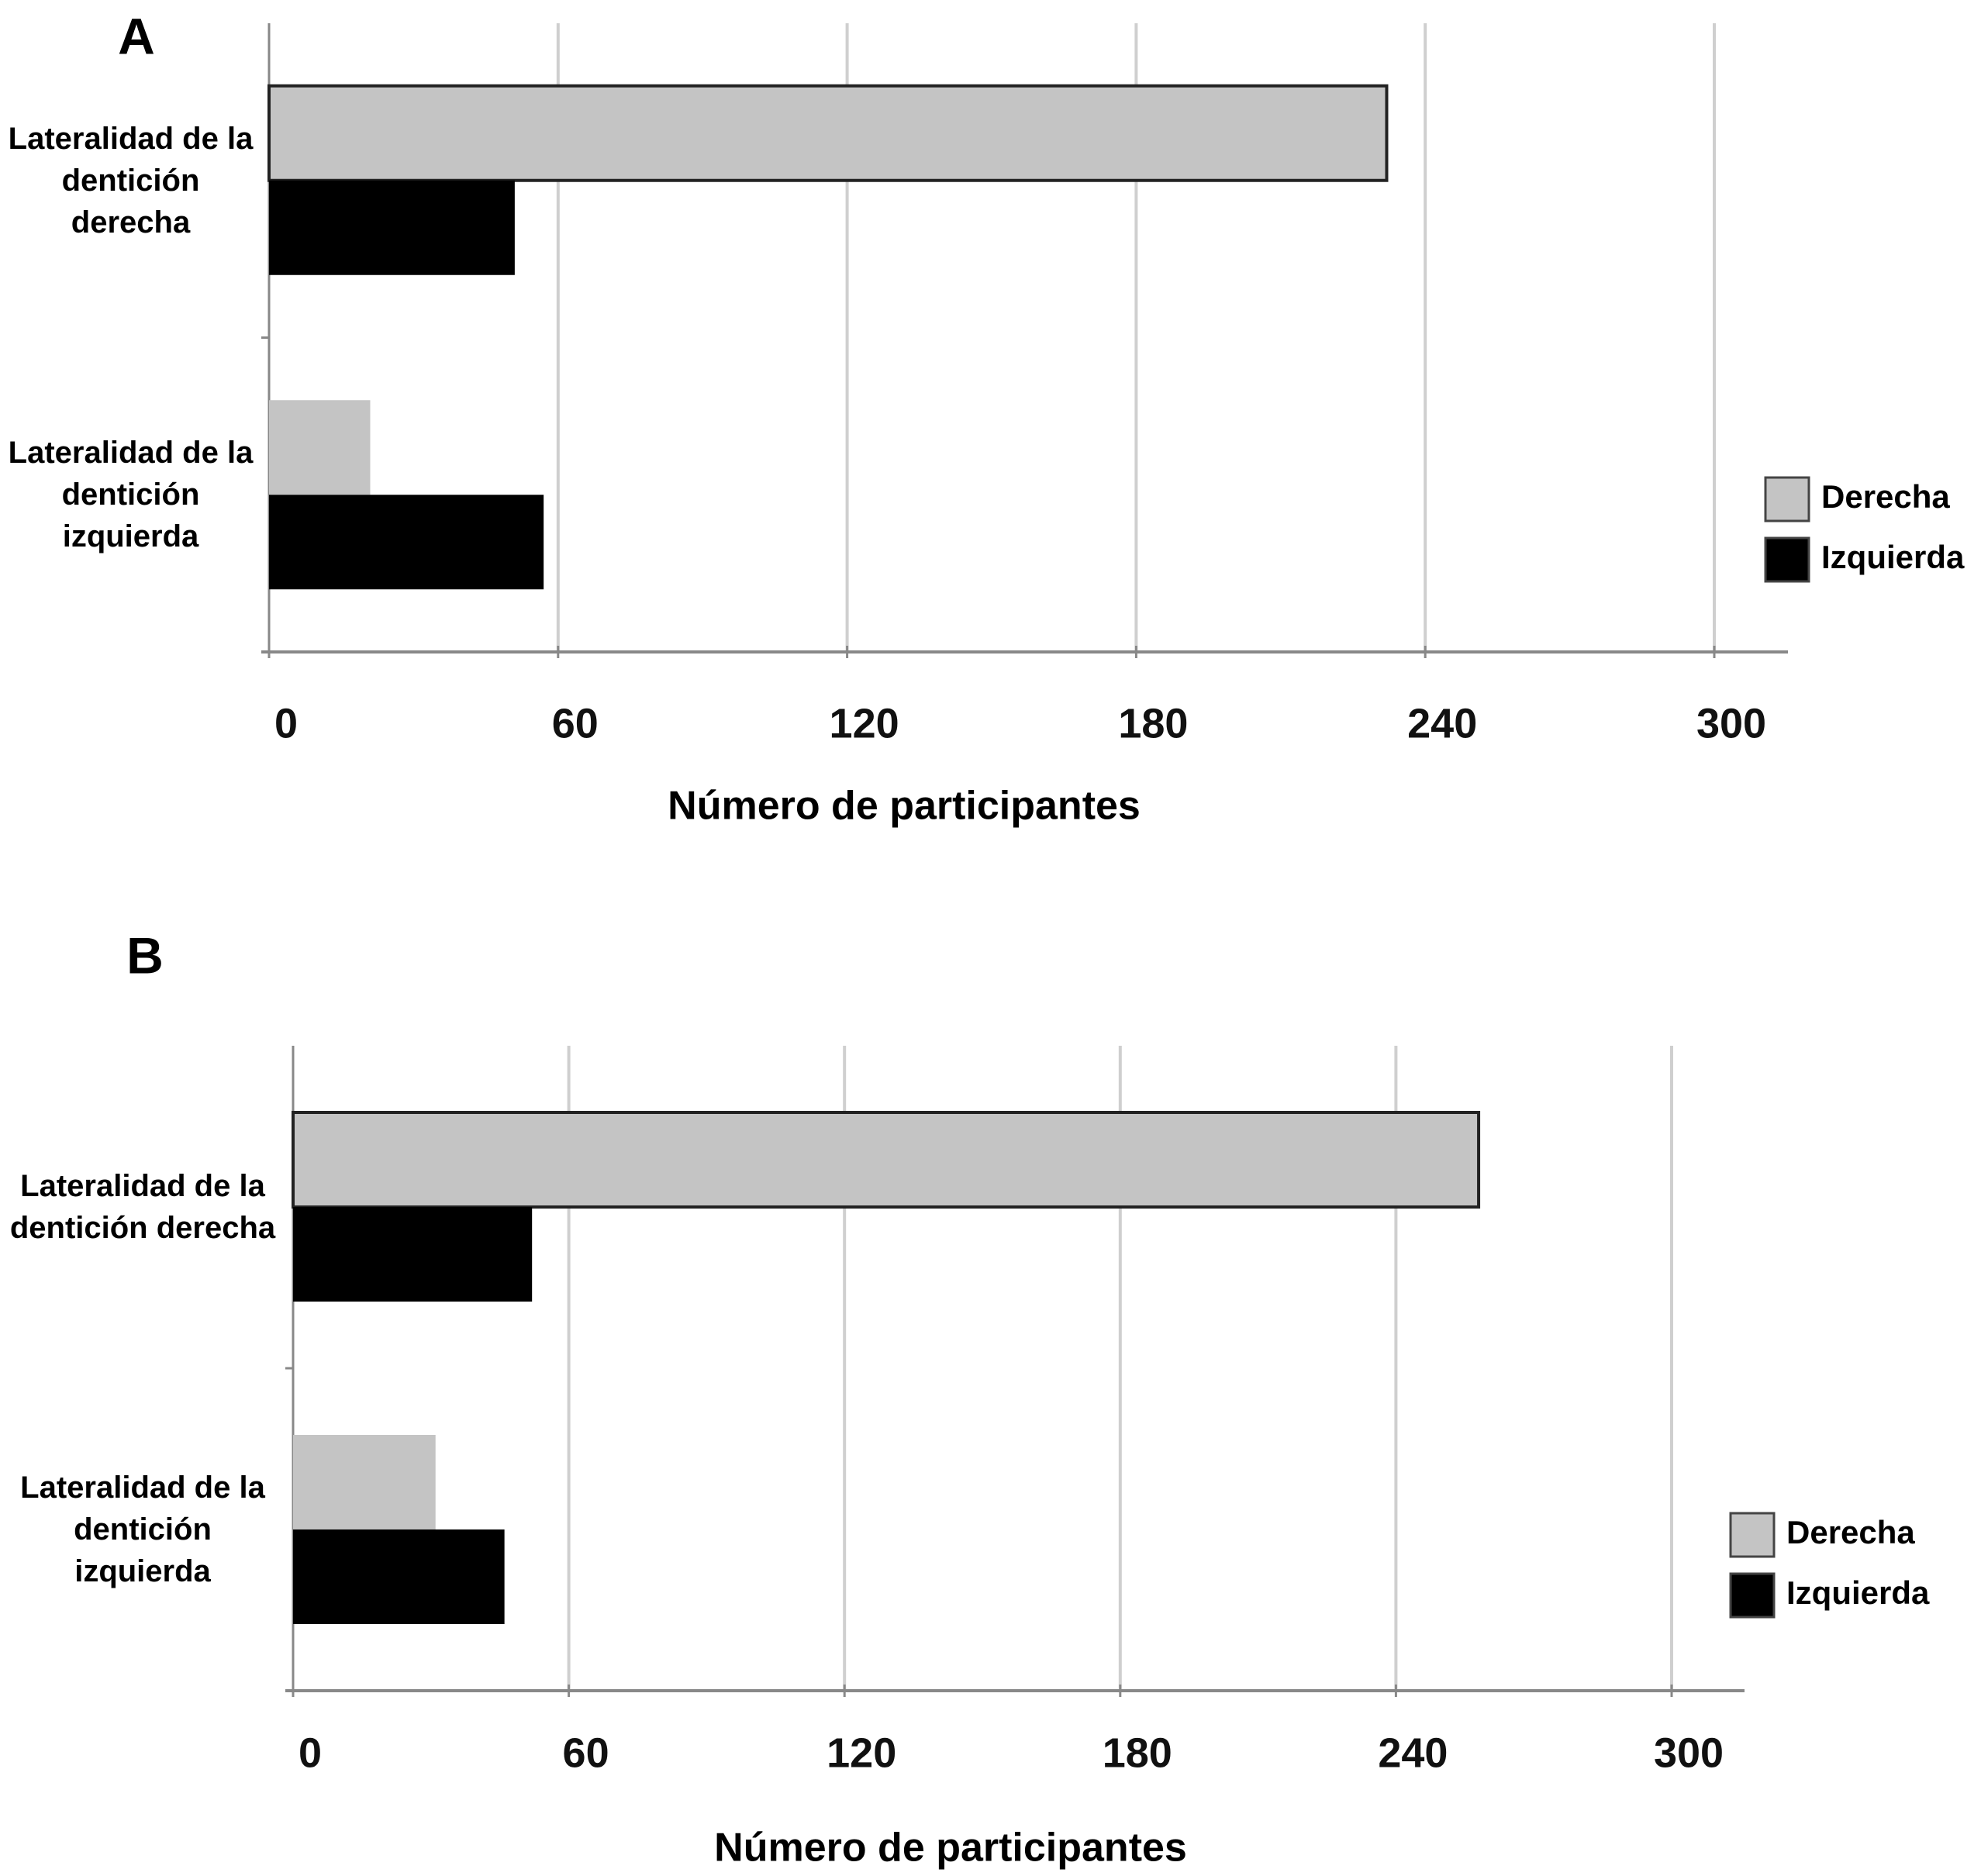  Describe the element at coordinates (145, 955) in the screenshot. I see `panel-label: B` at that location.